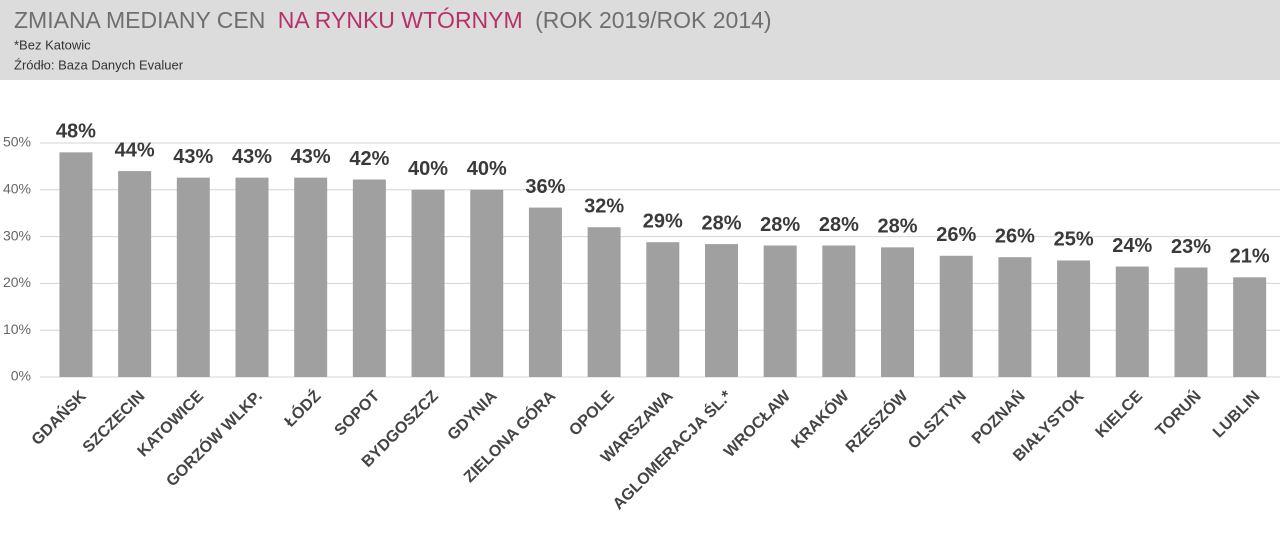 This screenshot has width=1280, height=542. I want to click on x-tick-label: ŁÓDŹ, so click(302, 408).